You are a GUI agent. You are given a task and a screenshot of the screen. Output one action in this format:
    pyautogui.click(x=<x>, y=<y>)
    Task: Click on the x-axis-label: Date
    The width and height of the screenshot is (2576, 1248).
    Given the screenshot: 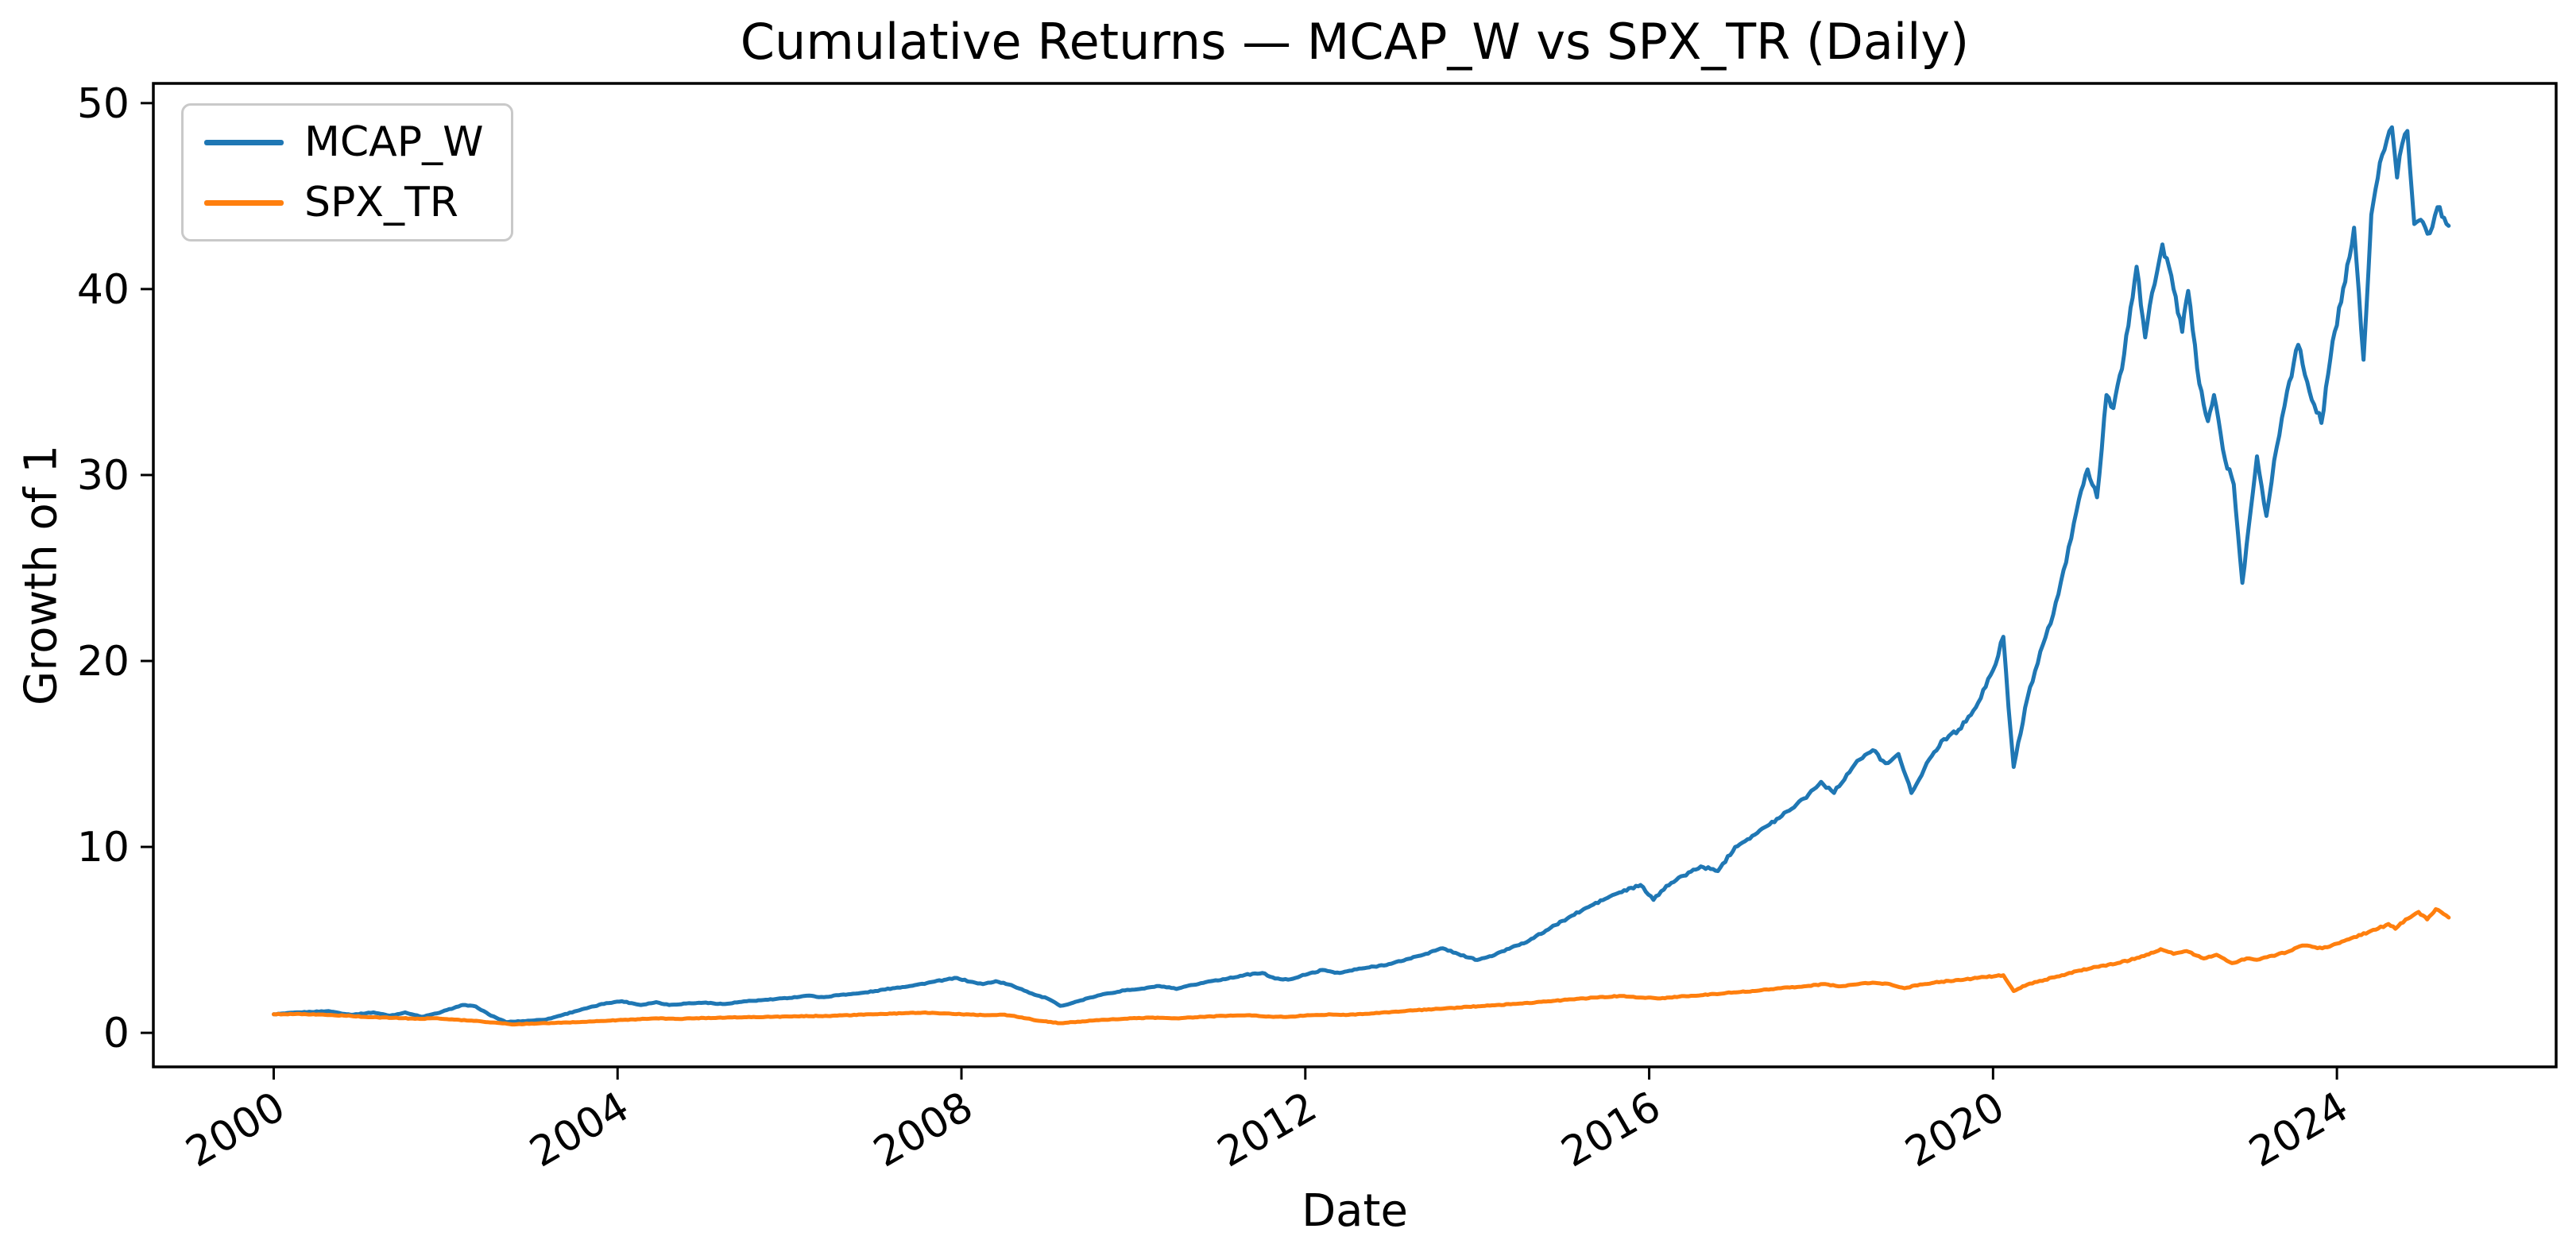 What is the action you would take?
    pyautogui.click(x=1355, y=1211)
    